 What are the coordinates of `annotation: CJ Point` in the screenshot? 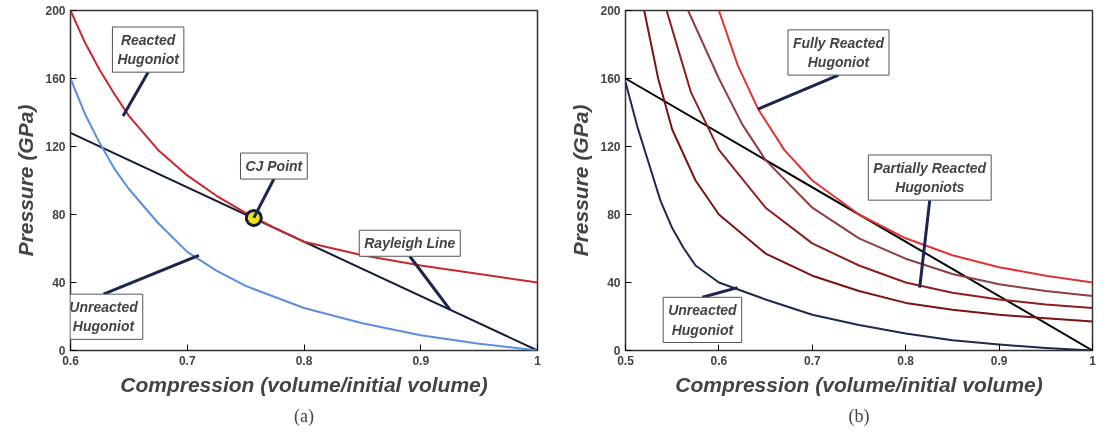 It's located at (274, 166).